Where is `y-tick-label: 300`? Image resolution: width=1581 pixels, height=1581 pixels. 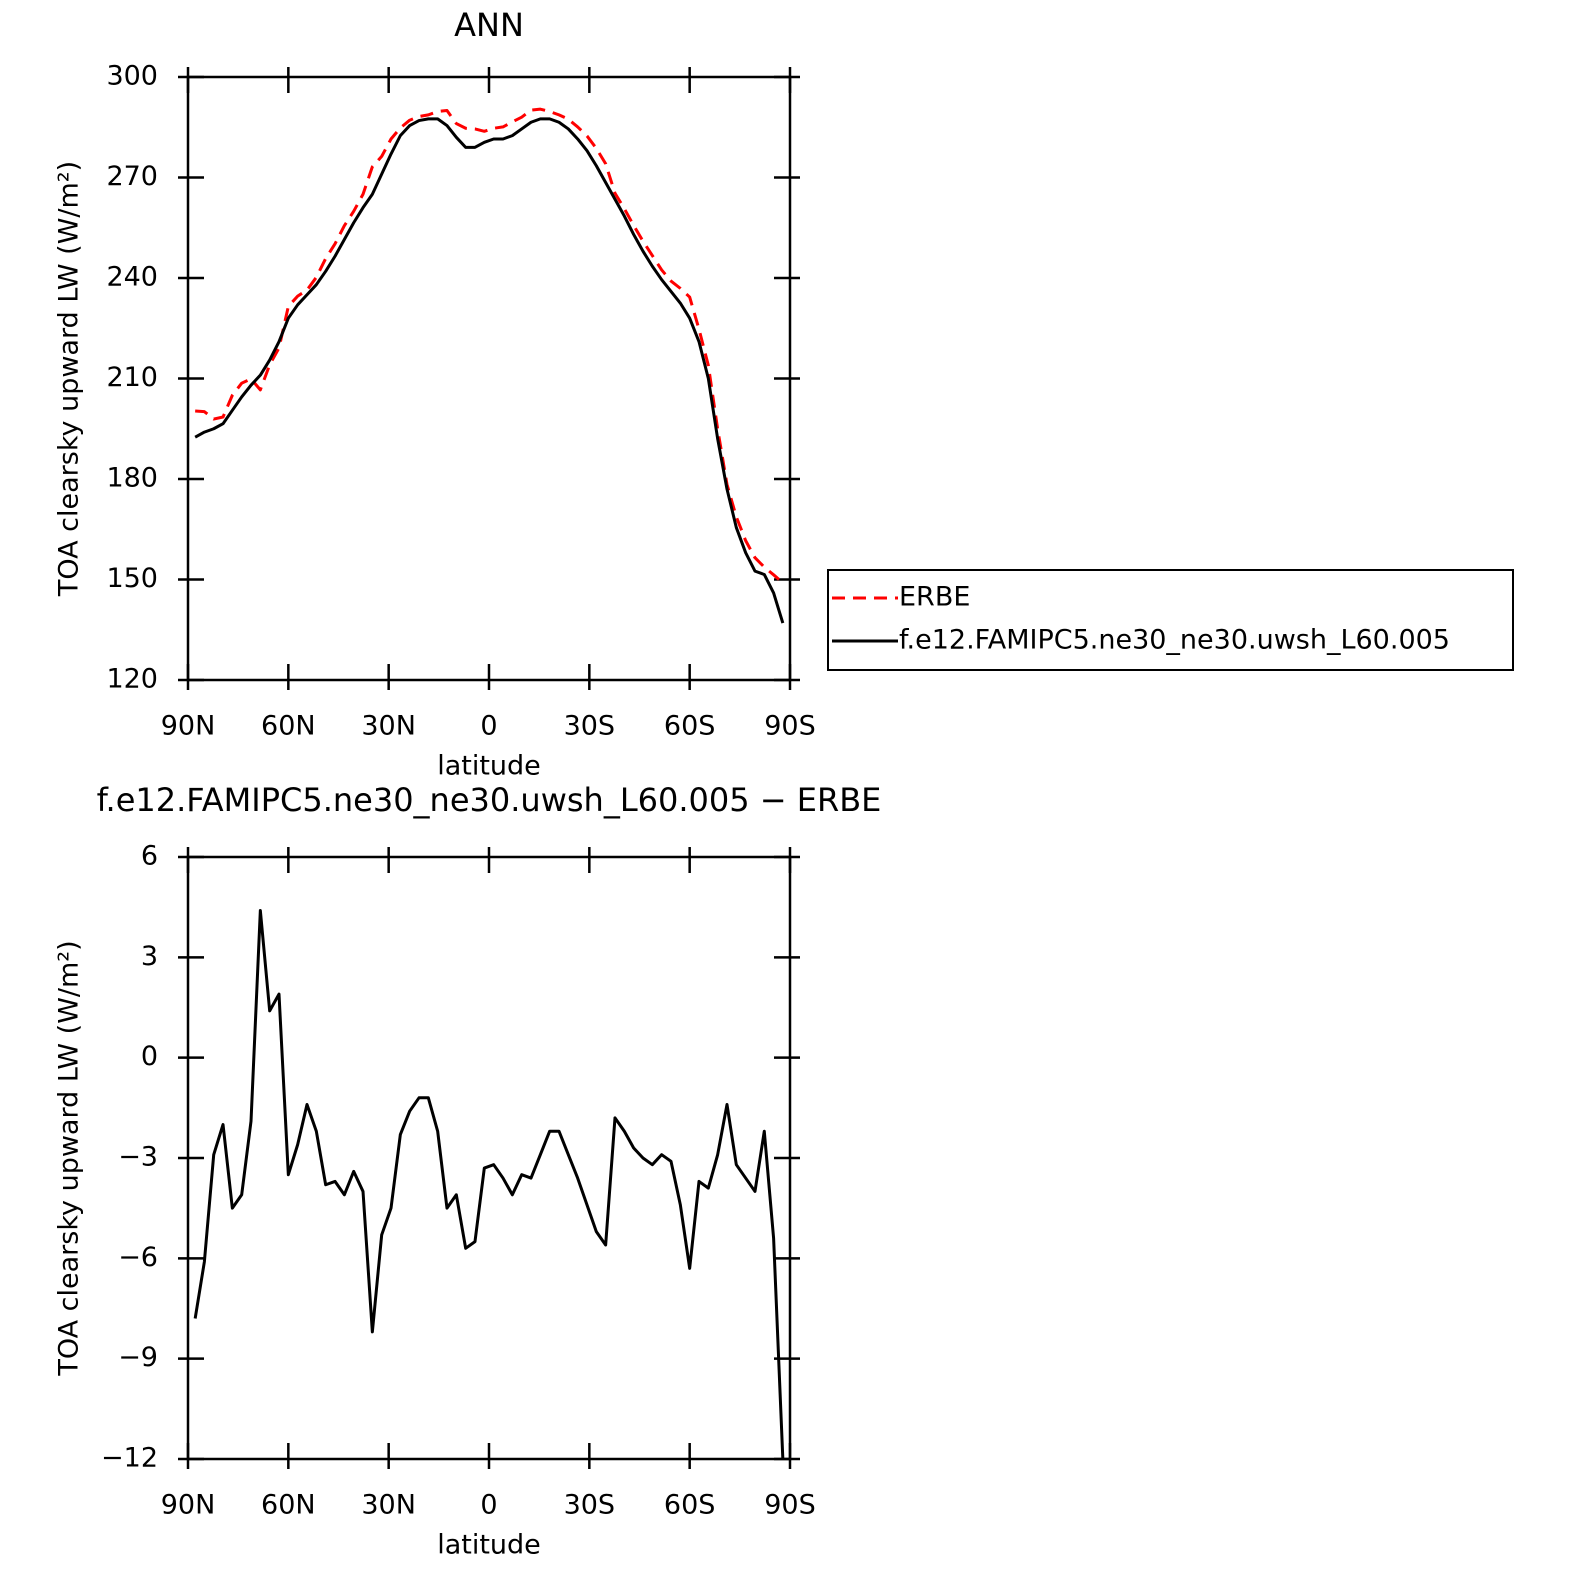 y-tick-label: 300 is located at coordinates (132, 76).